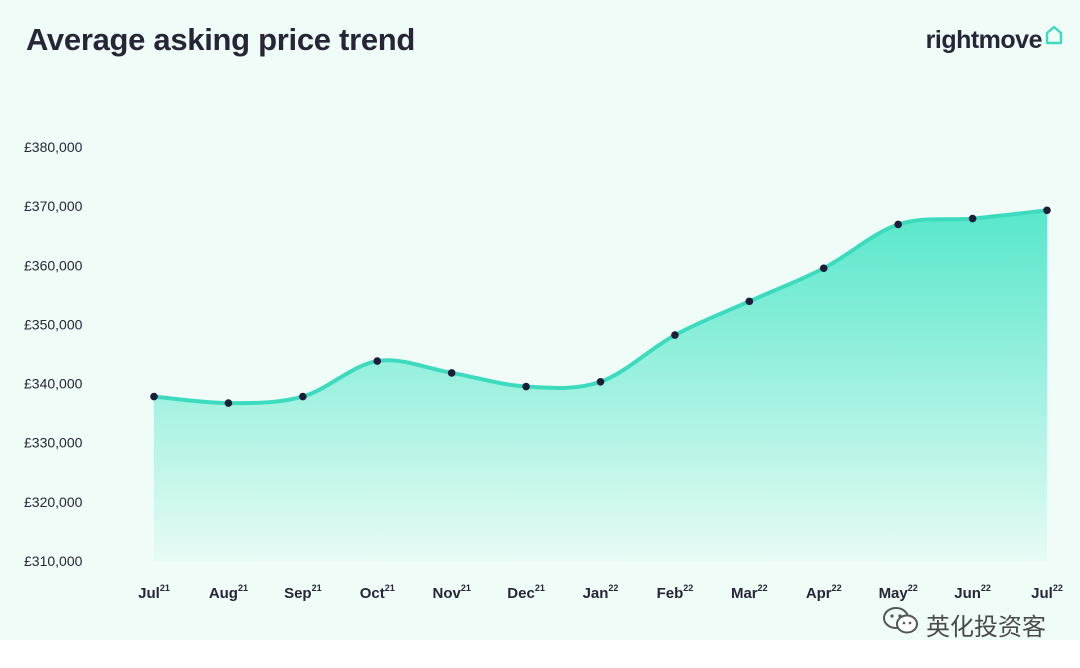 The width and height of the screenshot is (1080, 668). What do you see at coordinates (901, 624) in the screenshot?
I see `wechat-icon` at bounding box center [901, 624].